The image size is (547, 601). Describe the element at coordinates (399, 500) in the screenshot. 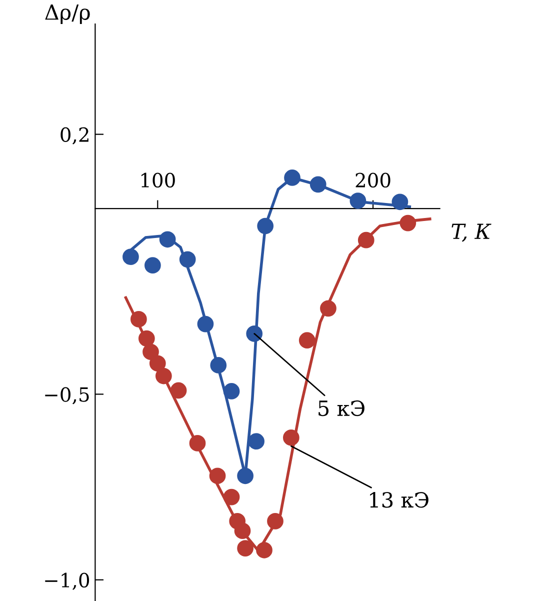

I see `annotation: 13 кЭ` at that location.